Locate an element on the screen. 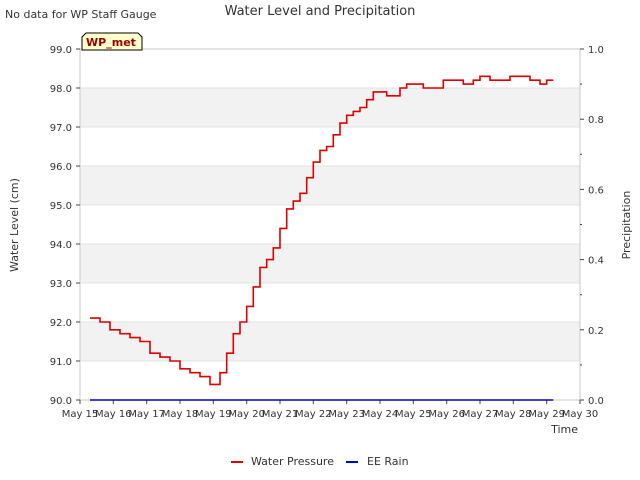  x-tick-label: May 20 is located at coordinates (246, 414).